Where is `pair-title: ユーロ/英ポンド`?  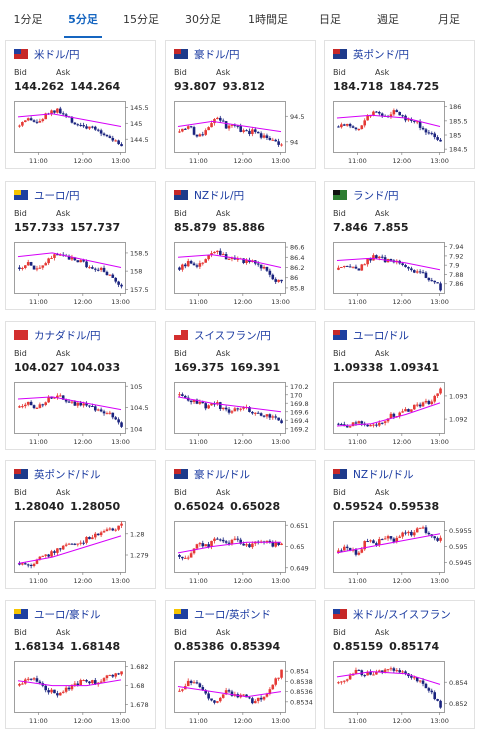 pair-title: ユーロ/英ポンド is located at coordinates (222, 614).